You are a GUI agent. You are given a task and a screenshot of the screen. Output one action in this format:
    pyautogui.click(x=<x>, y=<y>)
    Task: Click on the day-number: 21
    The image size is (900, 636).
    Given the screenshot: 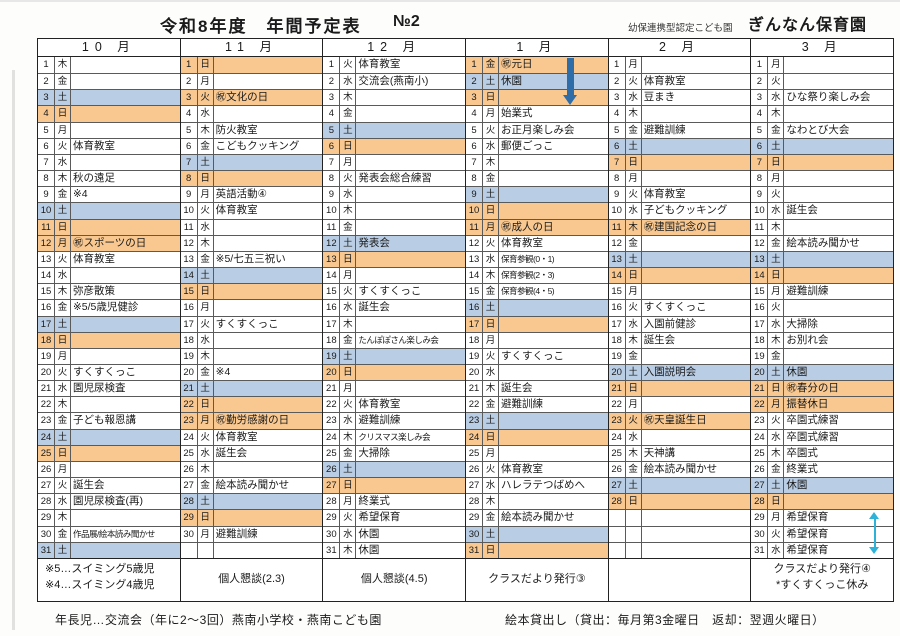 What is the action you would take?
    pyautogui.click(x=189, y=389)
    